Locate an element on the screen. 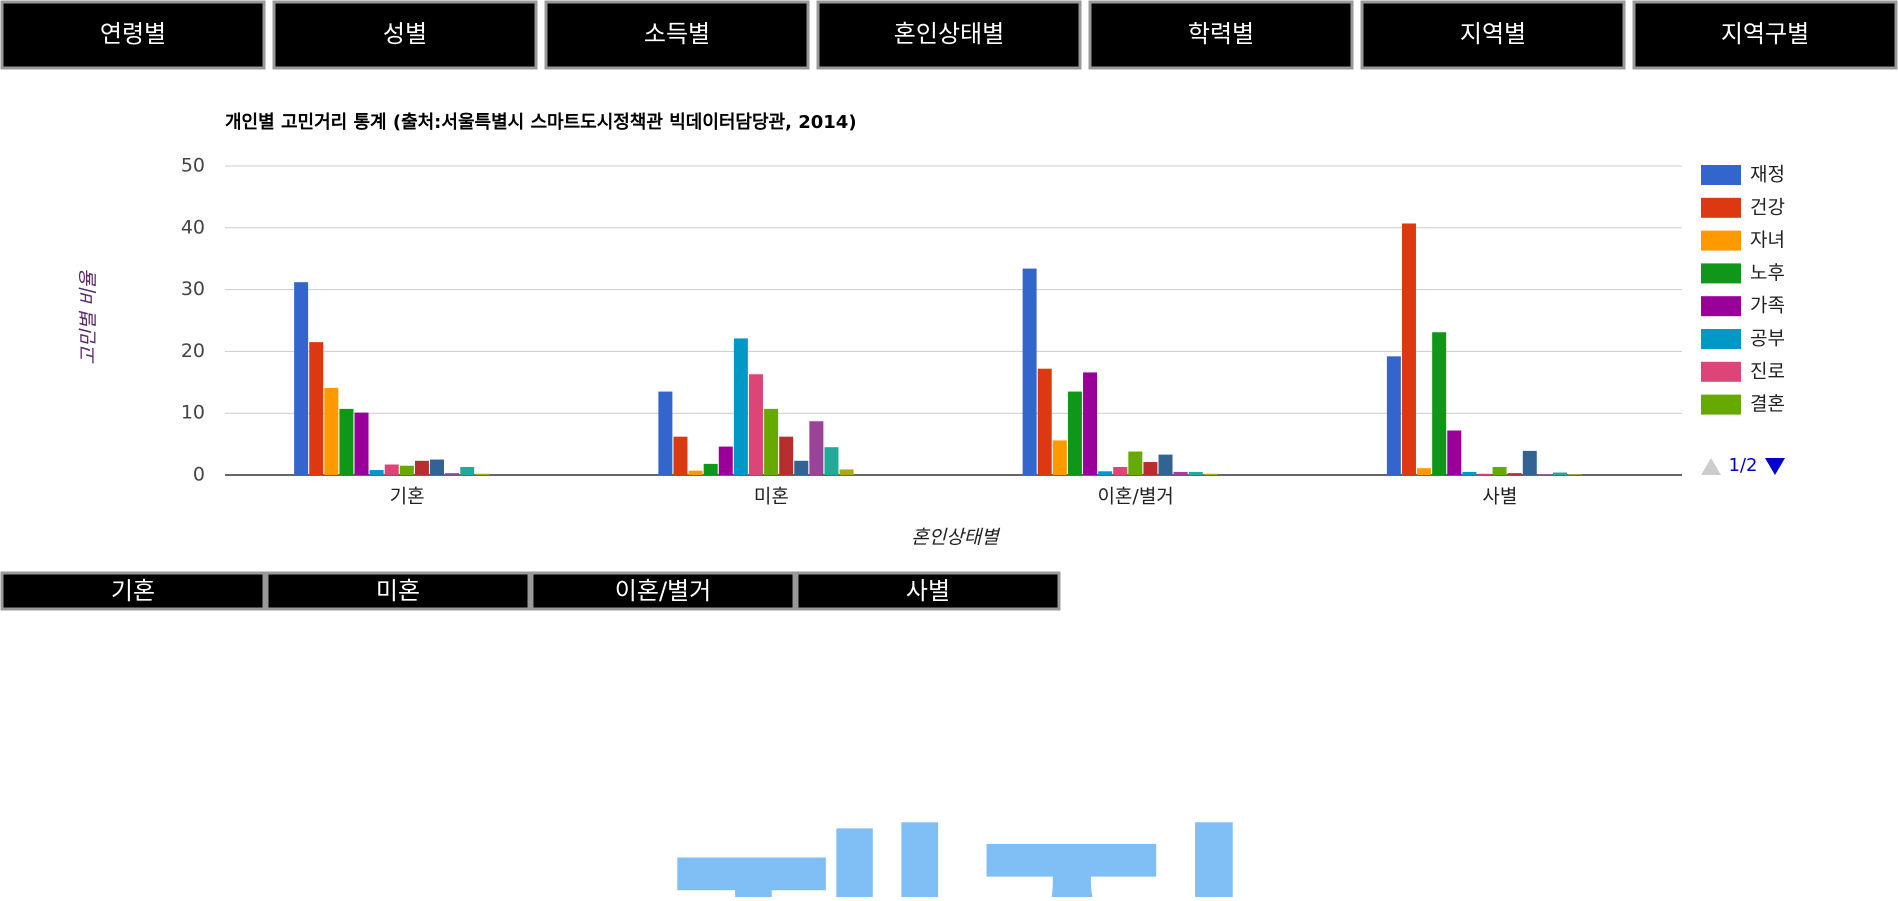 Image resolution: width=1898 pixels, height=901 pixels. y-tick-label: 40 is located at coordinates (193, 227).